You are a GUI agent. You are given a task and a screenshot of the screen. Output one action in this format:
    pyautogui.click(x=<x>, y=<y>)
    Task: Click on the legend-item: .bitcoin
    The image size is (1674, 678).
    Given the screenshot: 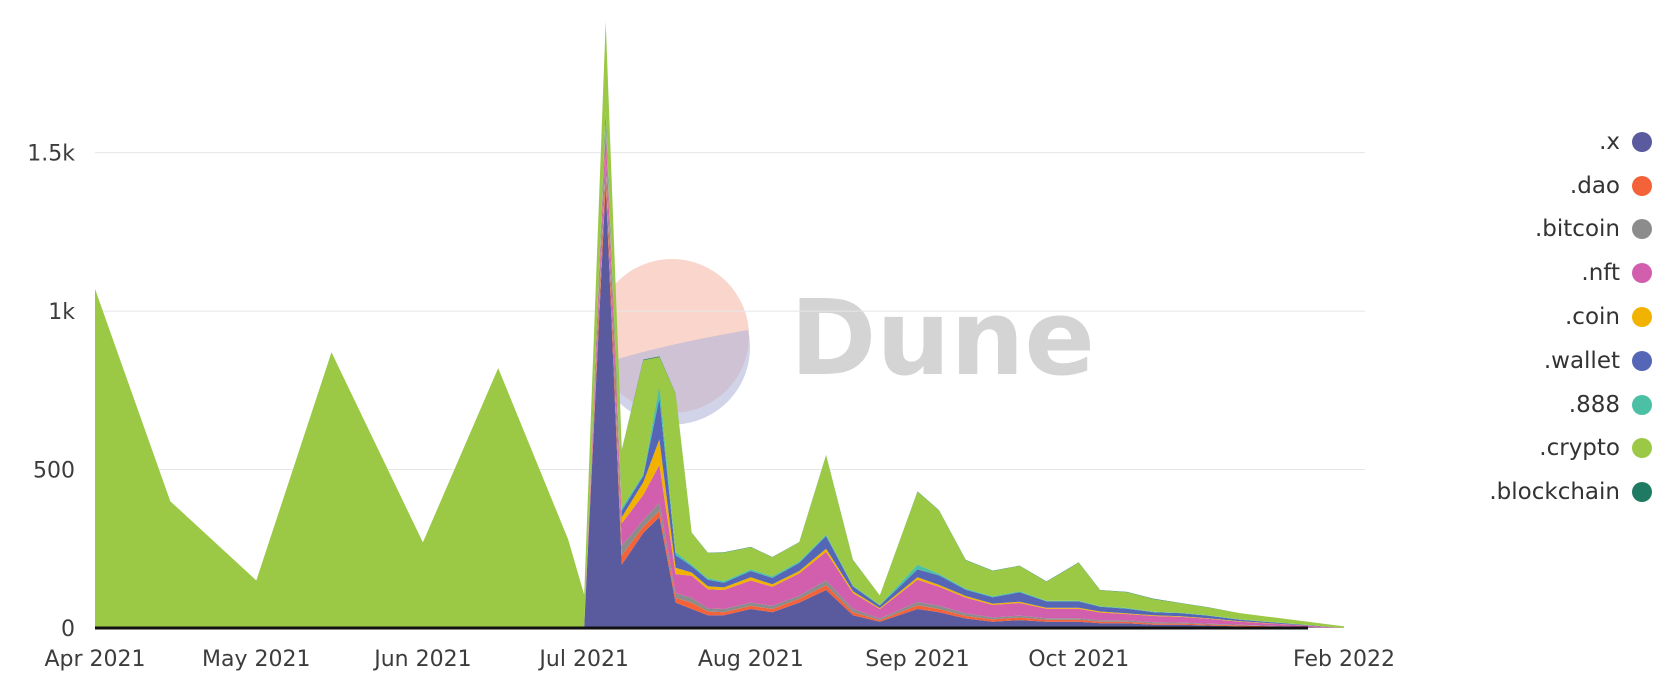 What is the action you would take?
    pyautogui.click(x=1527, y=230)
    